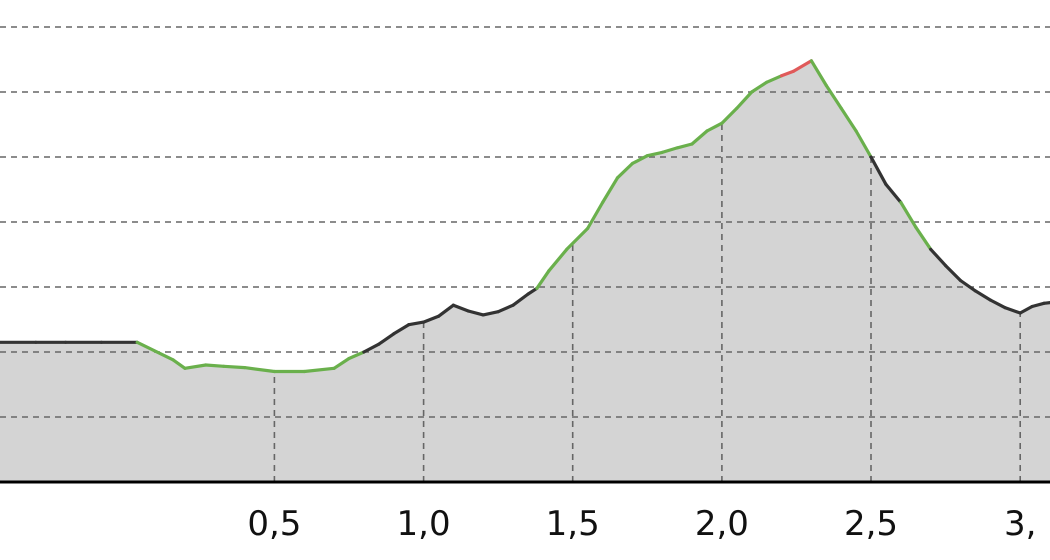 The height and width of the screenshot is (560, 1050). I want to click on x-tick-labels: 0,5 1,0 1,5 2,0 2,5 3,, so click(641, 524).